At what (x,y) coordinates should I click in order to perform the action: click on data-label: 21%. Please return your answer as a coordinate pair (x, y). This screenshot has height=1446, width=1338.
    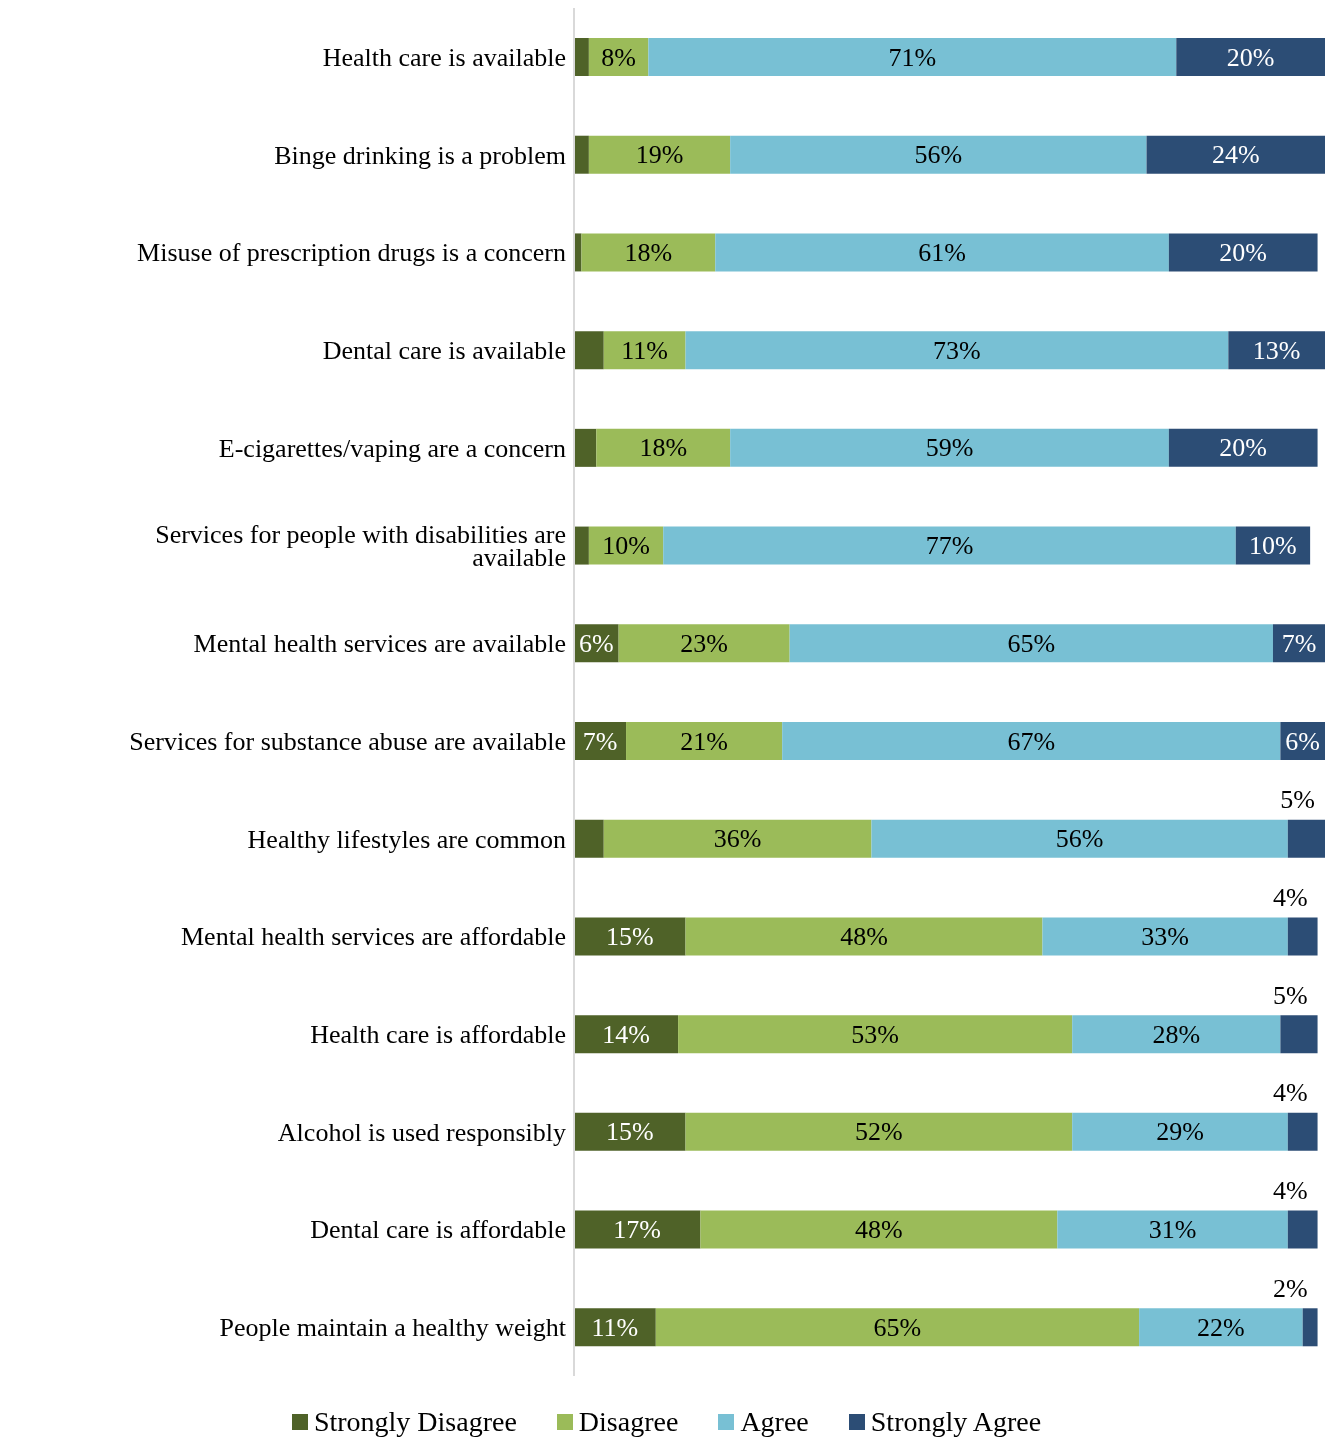
    Looking at the image, I should click on (704, 741).